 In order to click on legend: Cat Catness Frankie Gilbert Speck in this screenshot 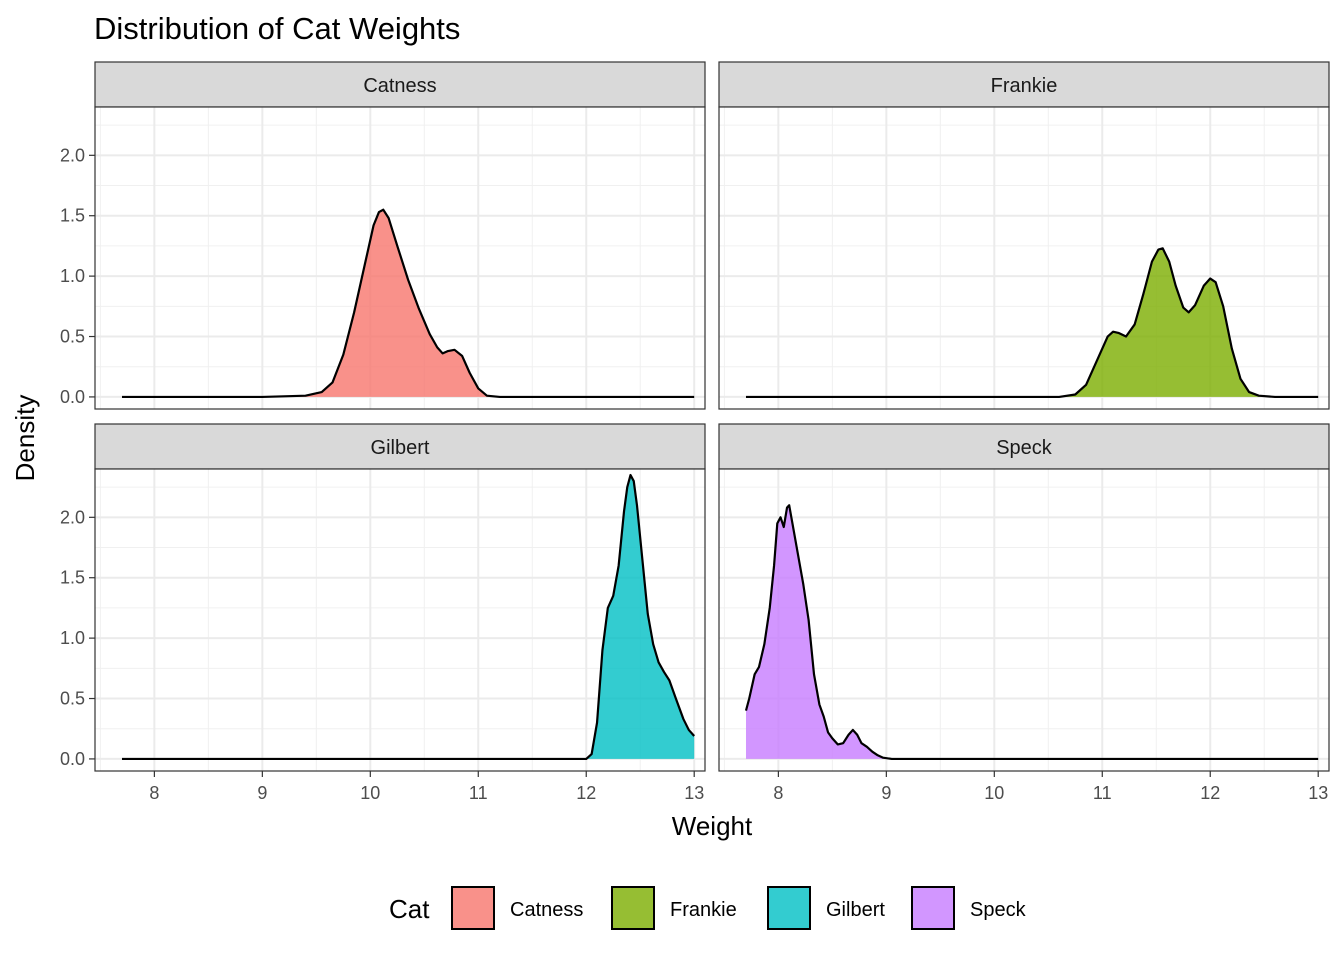, I will do `click(708, 908)`.